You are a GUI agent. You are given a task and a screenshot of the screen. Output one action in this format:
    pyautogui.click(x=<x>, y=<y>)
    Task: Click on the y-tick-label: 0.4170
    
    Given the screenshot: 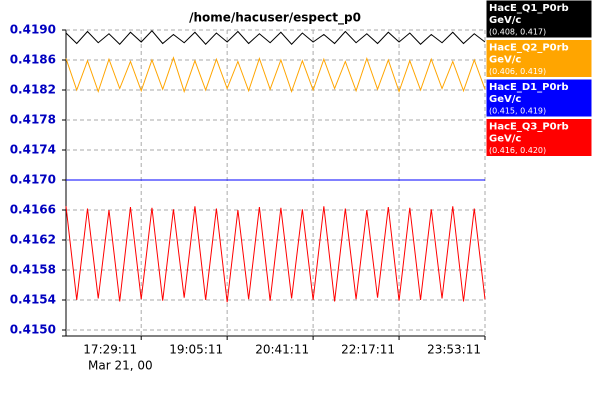 What is the action you would take?
    pyautogui.click(x=33, y=180)
    